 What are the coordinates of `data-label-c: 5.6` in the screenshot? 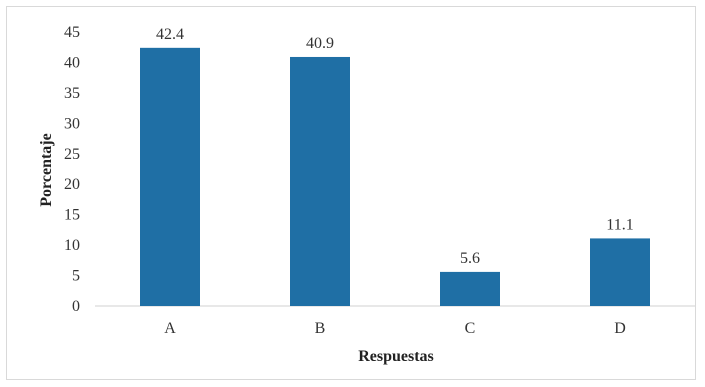 It's located at (470, 258).